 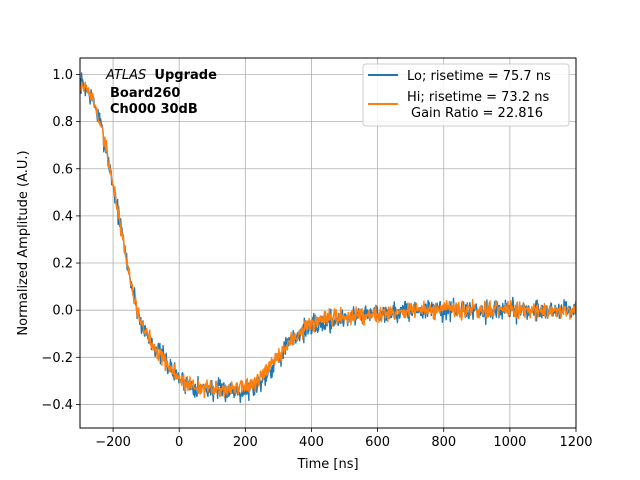 What do you see at coordinates (311, 442) in the screenshot?
I see `x-tick-label: 400` at bounding box center [311, 442].